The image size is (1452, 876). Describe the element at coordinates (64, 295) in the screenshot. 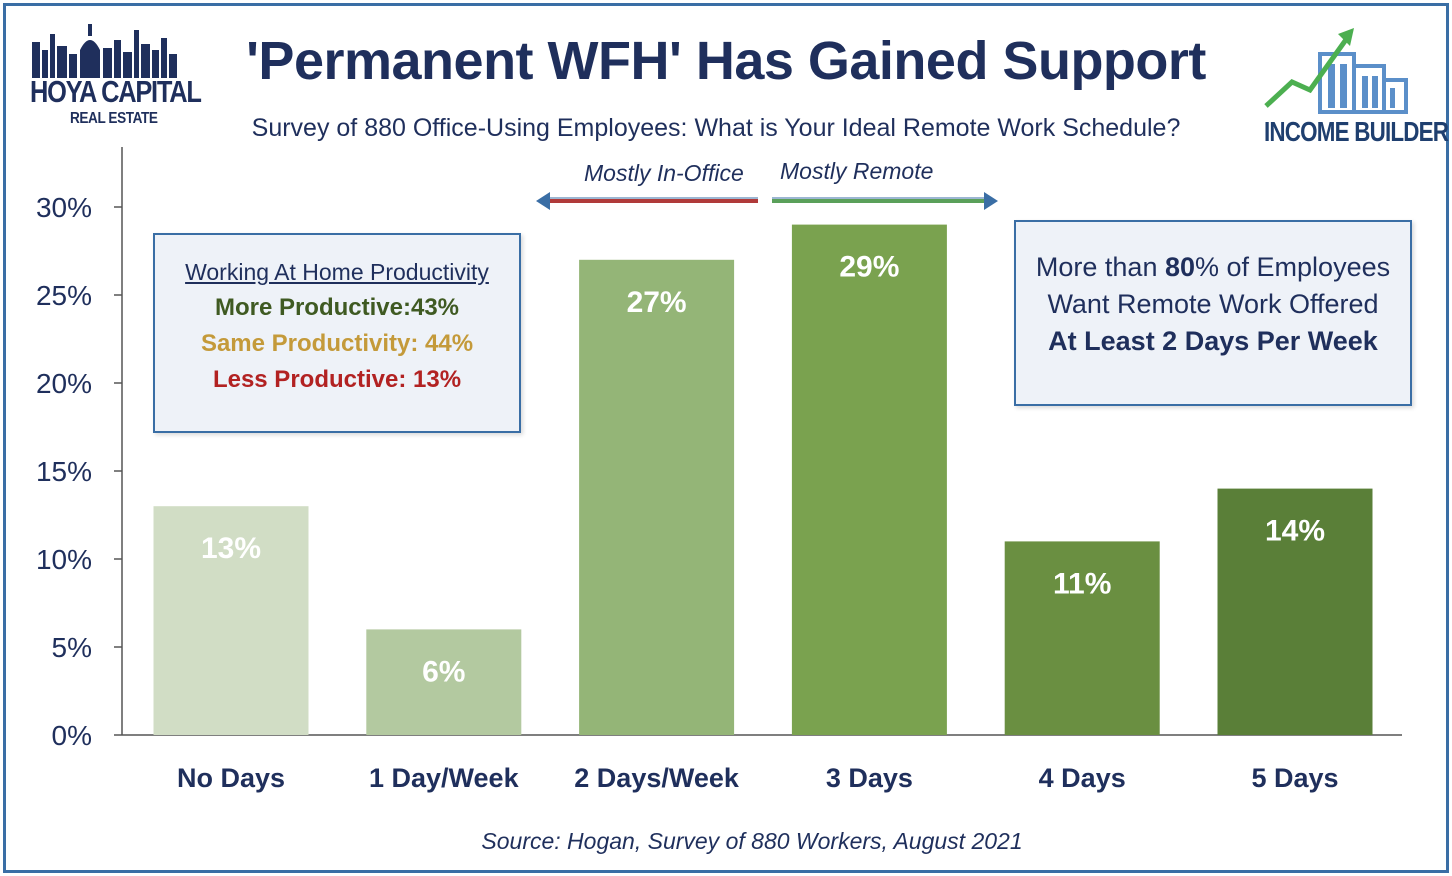

I see `y-tick-label: 25%` at that location.